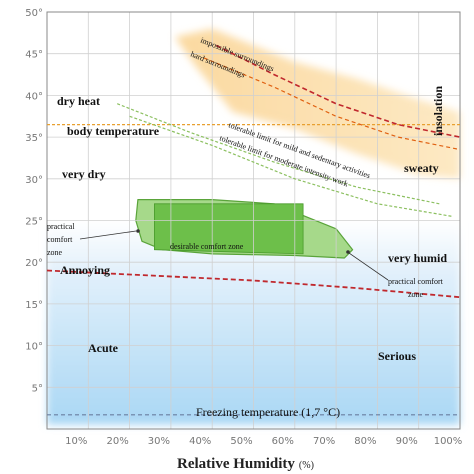  I want to click on practical-comfort-right-pointer, so click(368, 266).